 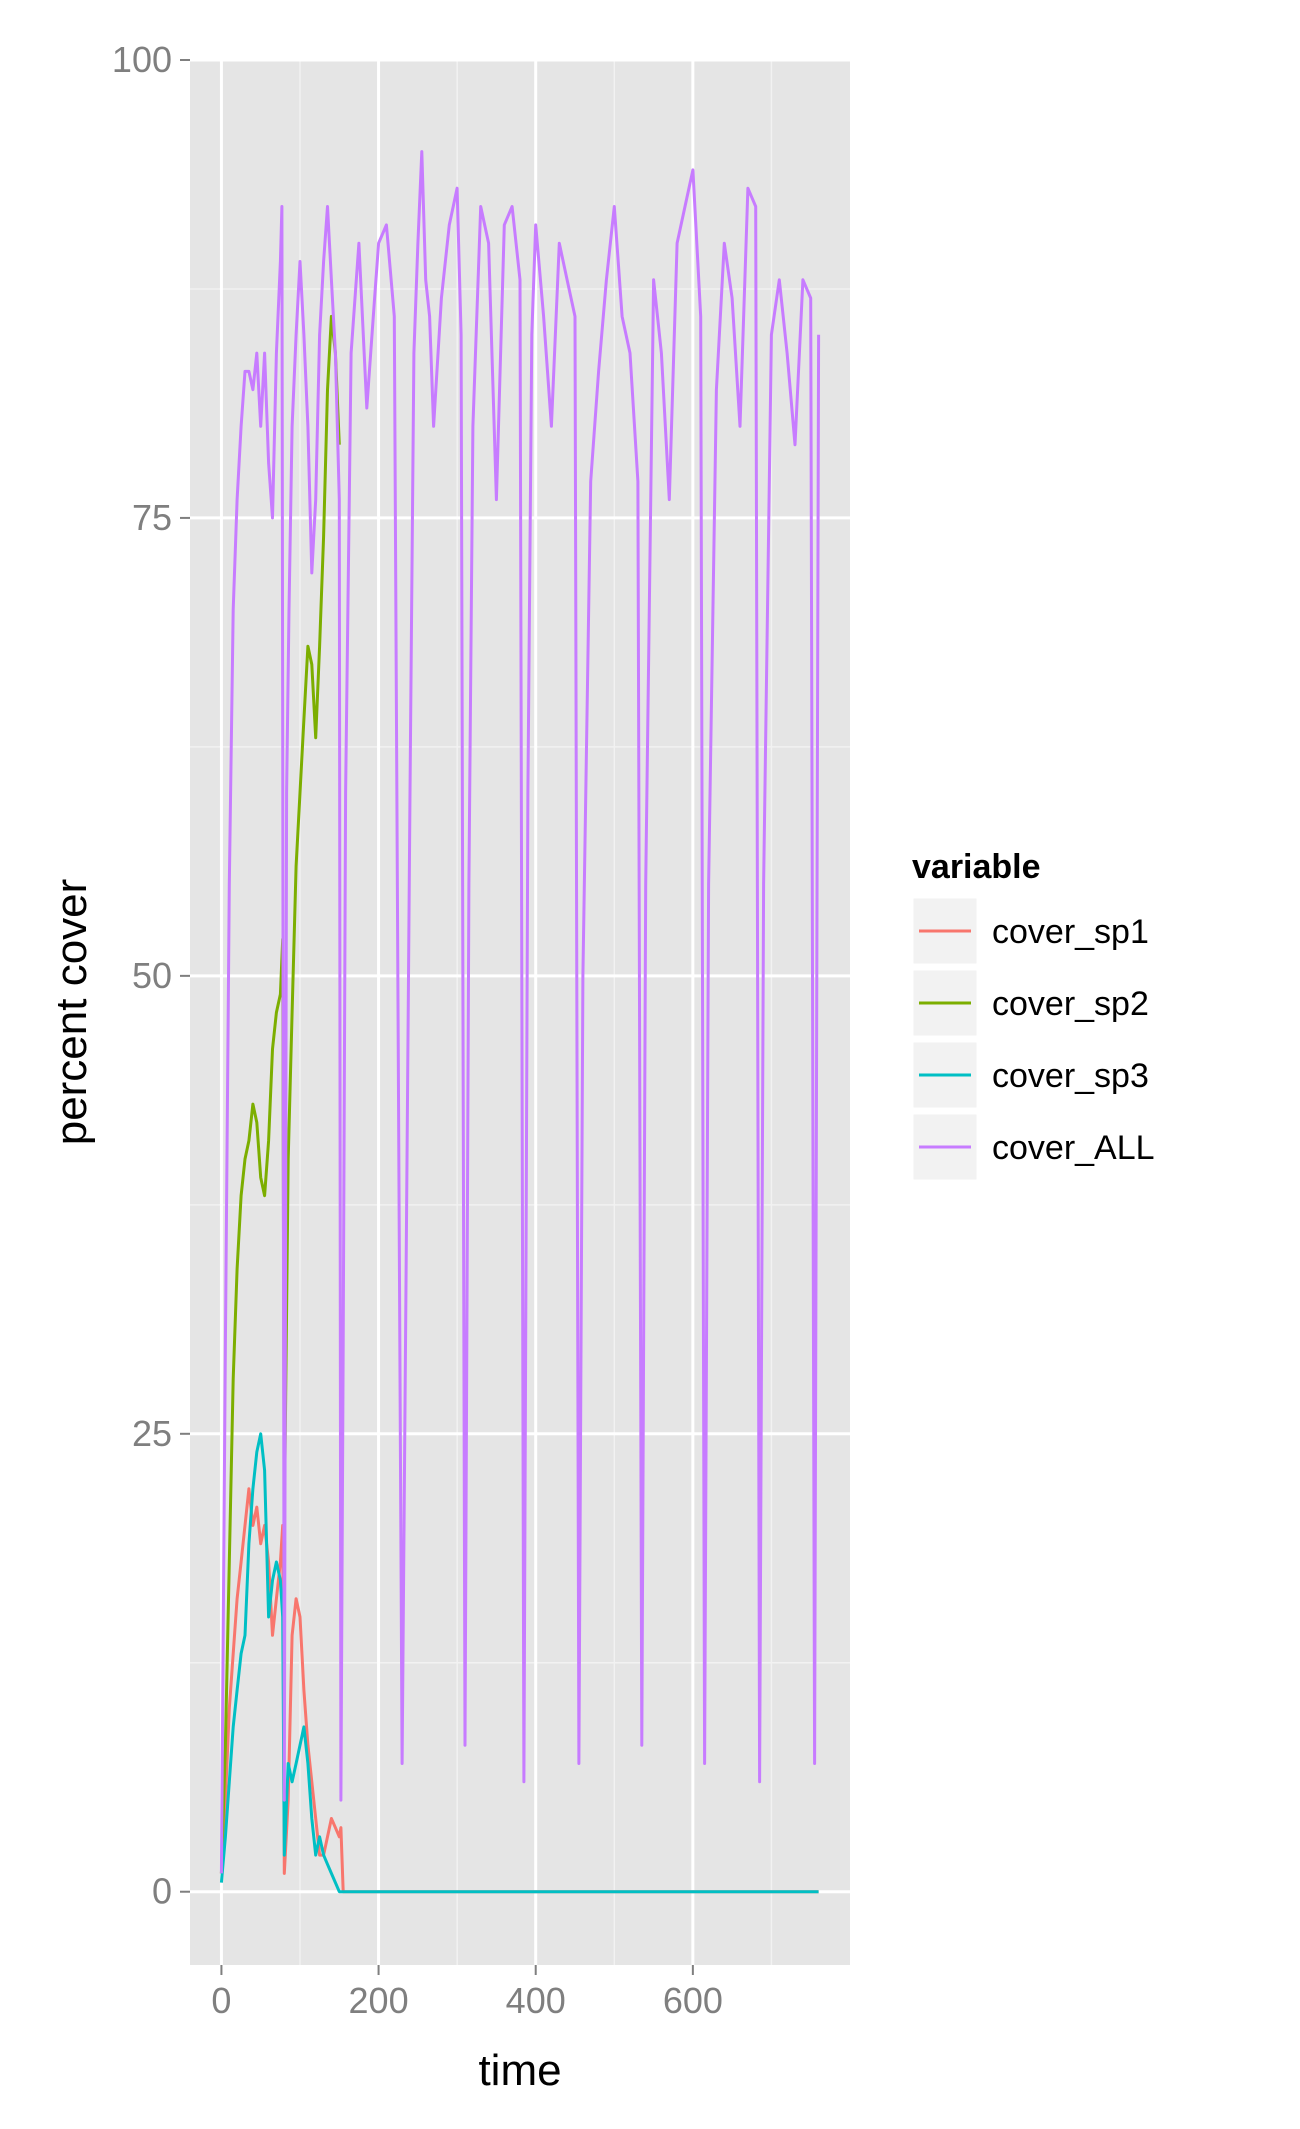 I want to click on y-tick-label: 25, so click(x=152, y=1433).